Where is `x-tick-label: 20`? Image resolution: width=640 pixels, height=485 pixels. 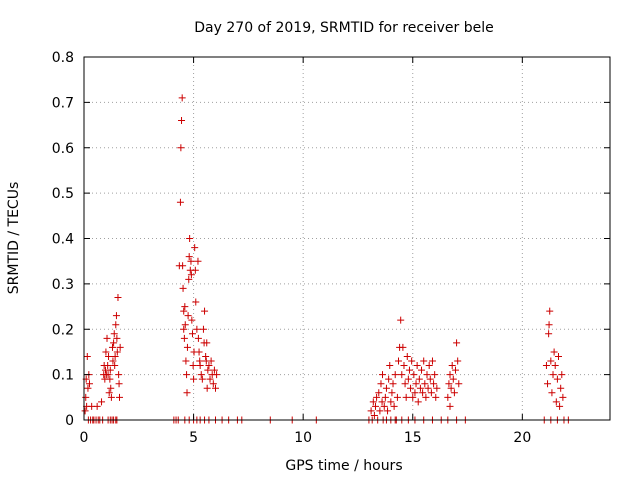
x-tick-label: 20 is located at coordinates (522, 438).